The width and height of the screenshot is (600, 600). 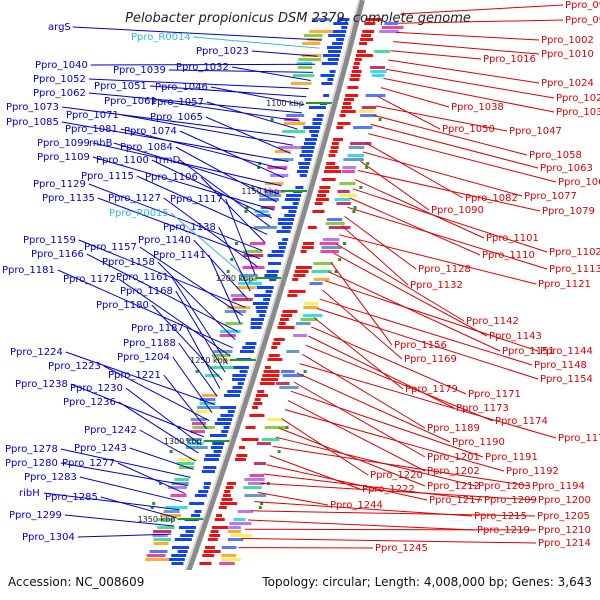 What do you see at coordinates (28, 270) in the screenshot?
I see `left-gene-label: Ppro_1181` at bounding box center [28, 270].